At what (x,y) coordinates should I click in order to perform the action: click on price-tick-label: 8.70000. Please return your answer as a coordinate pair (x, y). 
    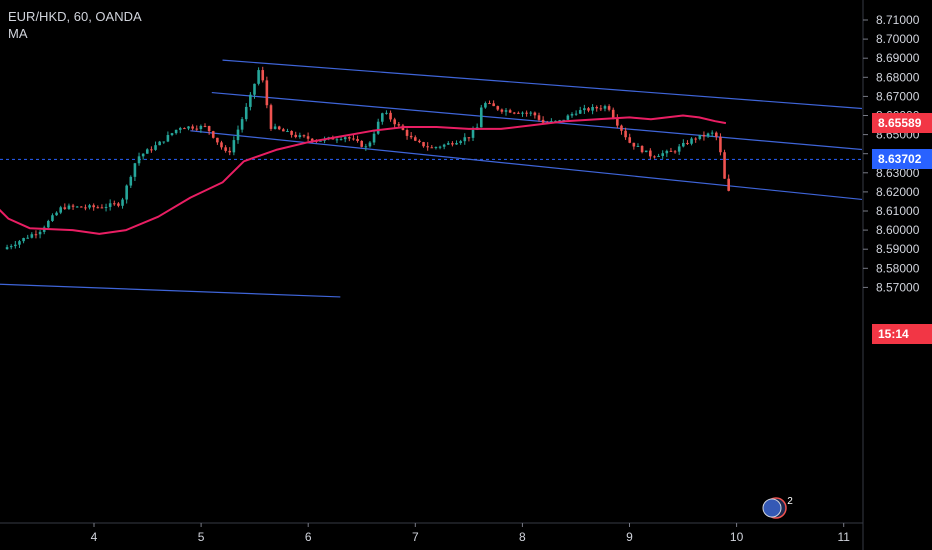
    Looking at the image, I should click on (898, 39).